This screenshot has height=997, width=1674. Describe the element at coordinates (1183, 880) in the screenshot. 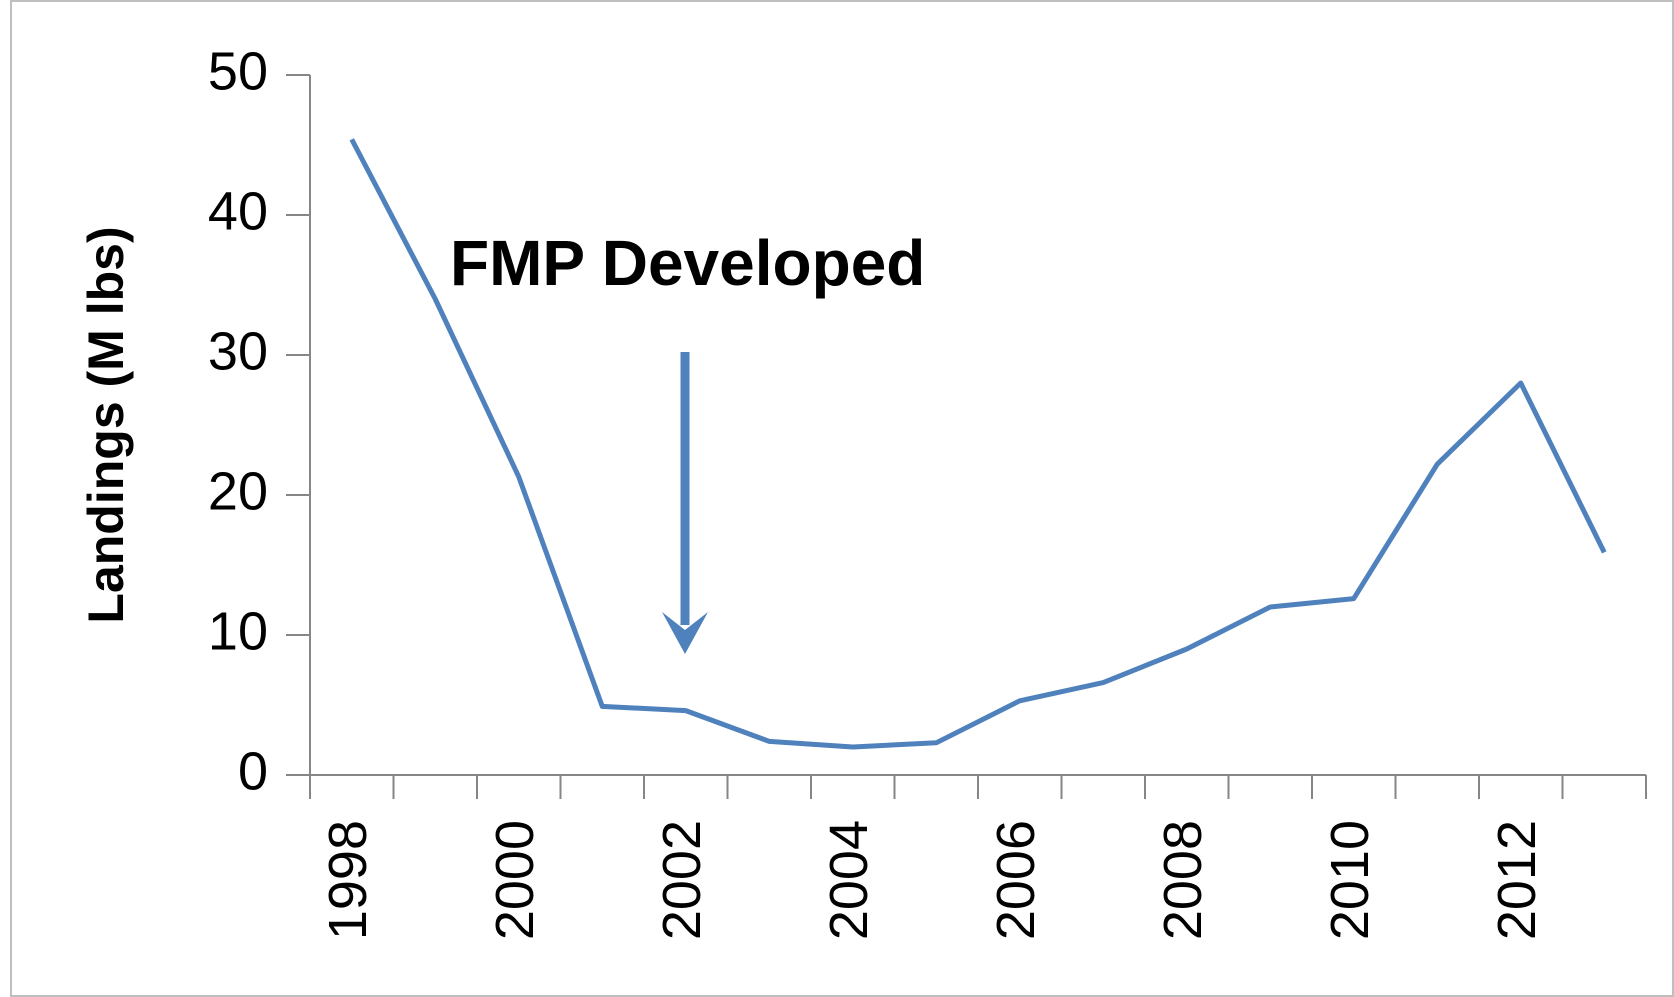

I see `x-tick-label: 2008` at that location.